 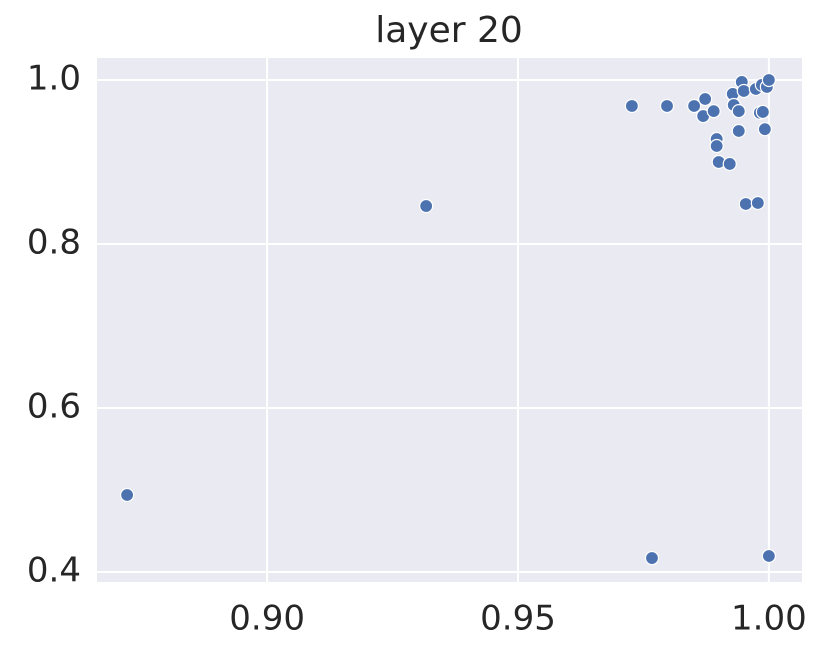 What do you see at coordinates (54, 406) in the screenshot?
I see `y-tick-label: 0.6` at bounding box center [54, 406].